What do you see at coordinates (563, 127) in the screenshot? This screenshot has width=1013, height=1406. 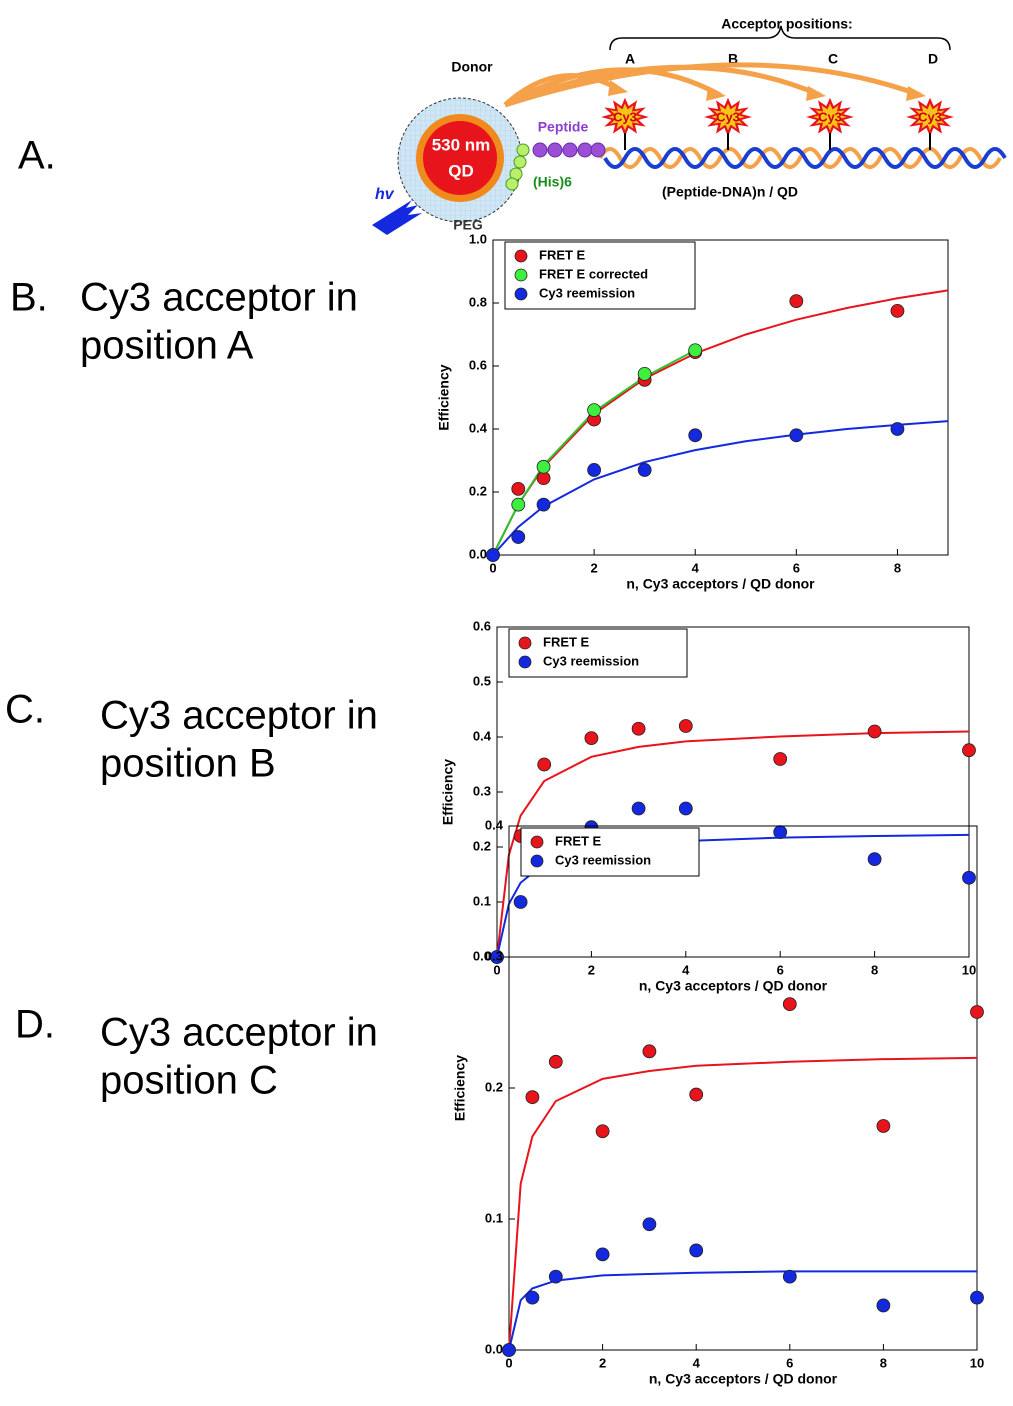 I see `peptide-label: Peptide` at bounding box center [563, 127].